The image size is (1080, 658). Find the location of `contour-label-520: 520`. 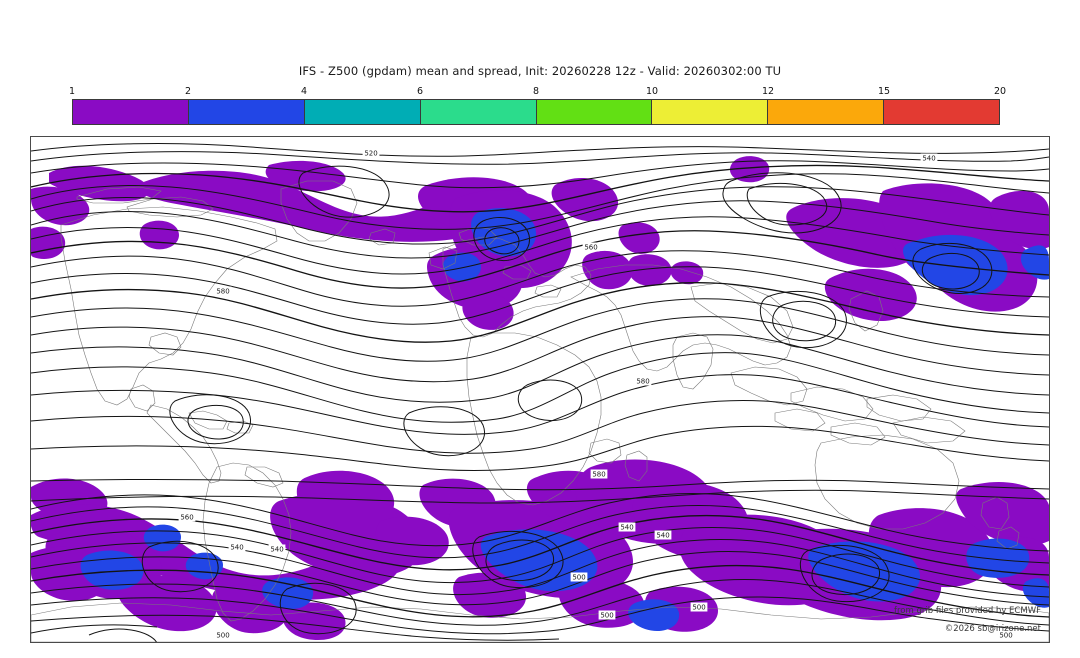

contour-label-520: 520 is located at coordinates (371, 153).